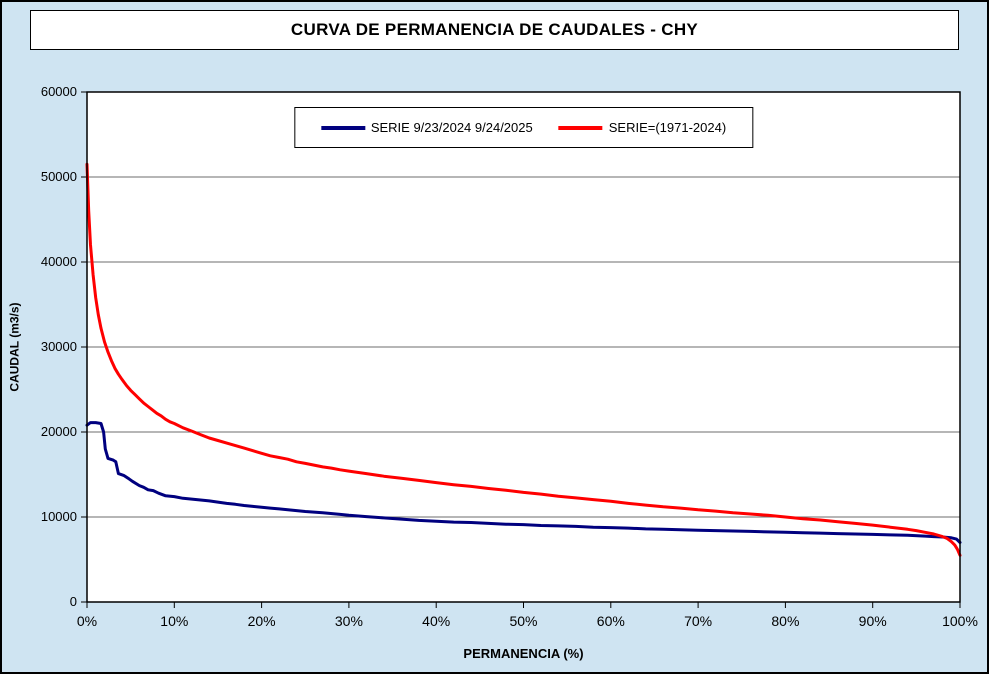  What do you see at coordinates (87, 621) in the screenshot?
I see `x-tick-label: 0%` at bounding box center [87, 621].